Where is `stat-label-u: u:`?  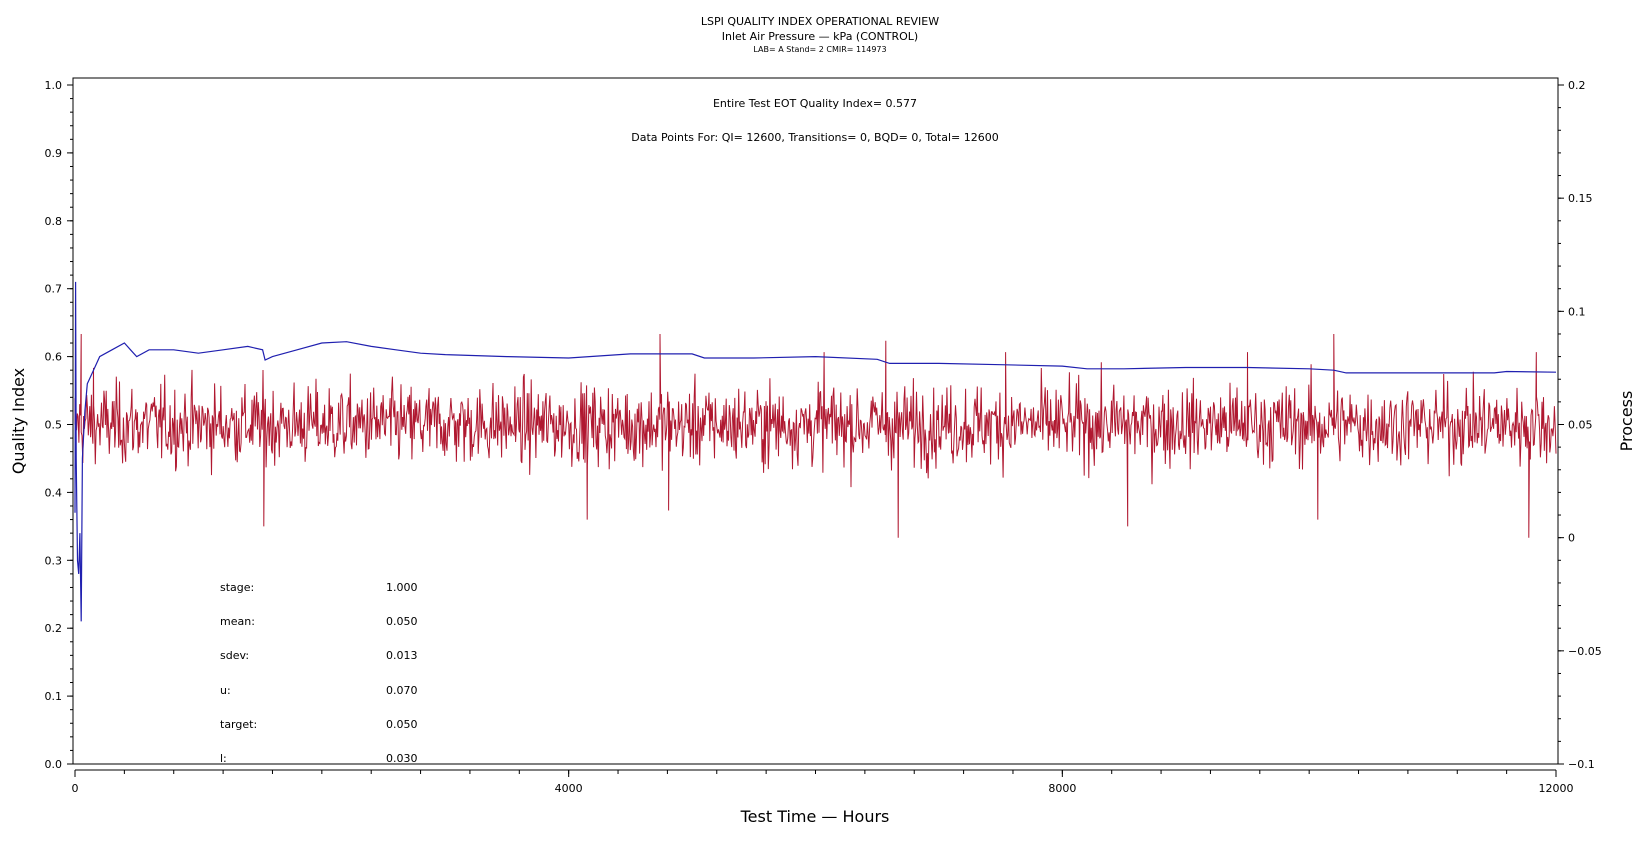
stat-label-u: u: is located at coordinates (225, 690).